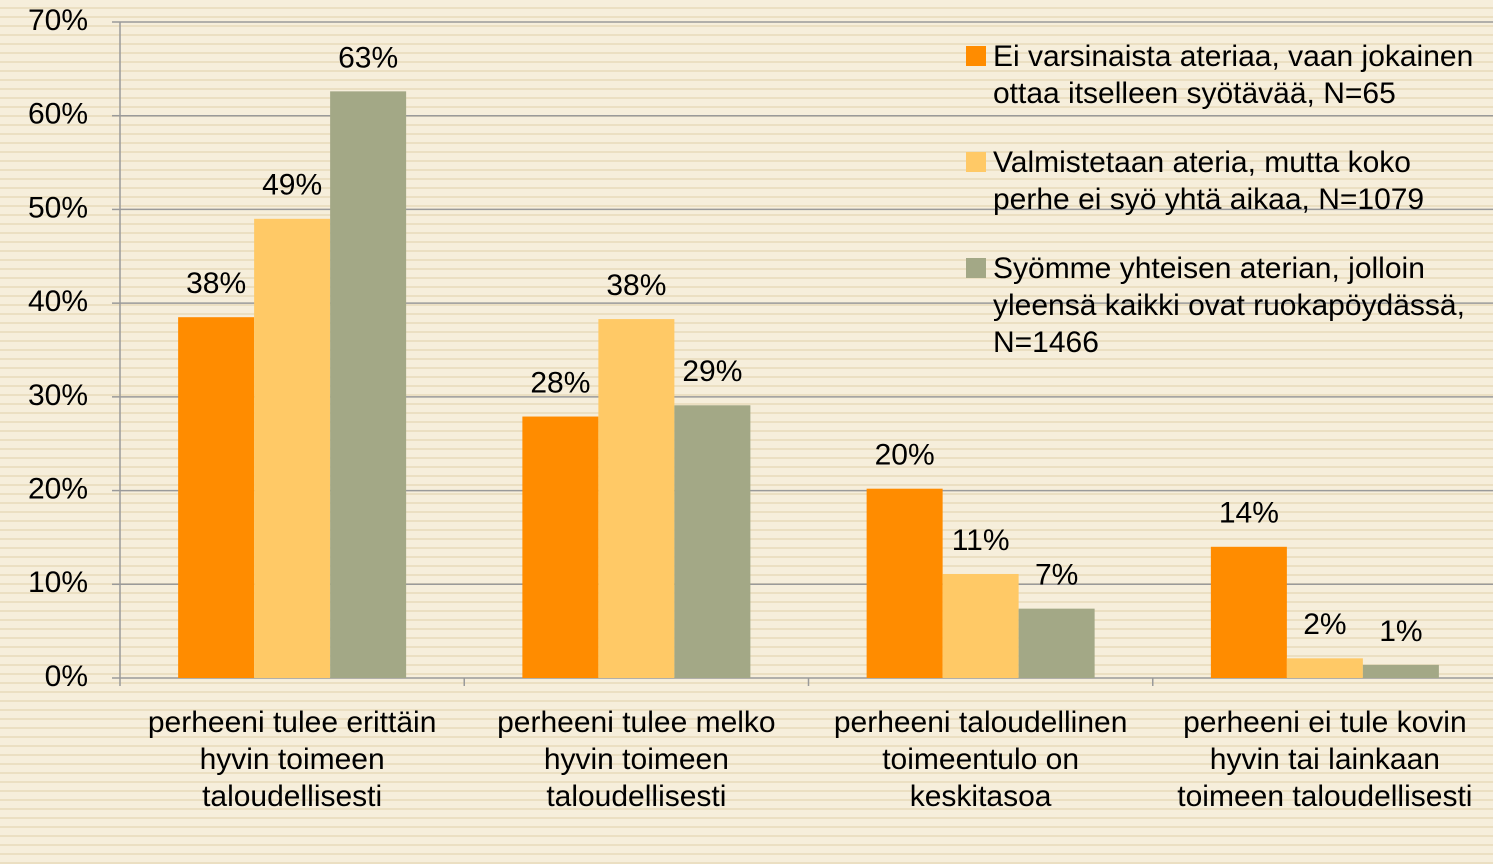 This screenshot has height=864, width=1493. Describe the element at coordinates (1249, 513) in the screenshot. I see `data-label: 14%` at that location.